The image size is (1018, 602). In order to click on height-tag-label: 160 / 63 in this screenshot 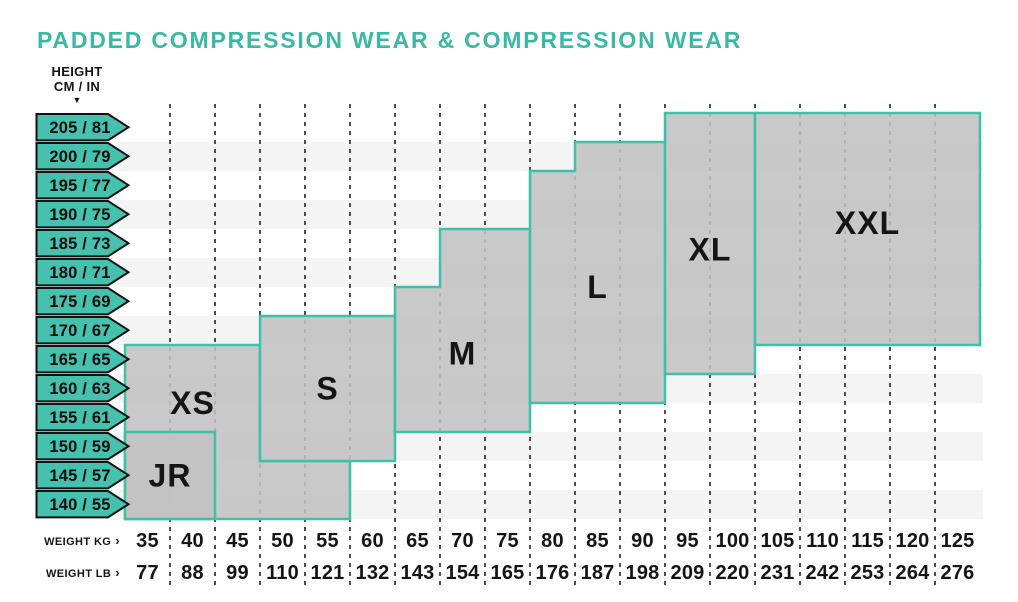, I will do `click(79, 389)`.